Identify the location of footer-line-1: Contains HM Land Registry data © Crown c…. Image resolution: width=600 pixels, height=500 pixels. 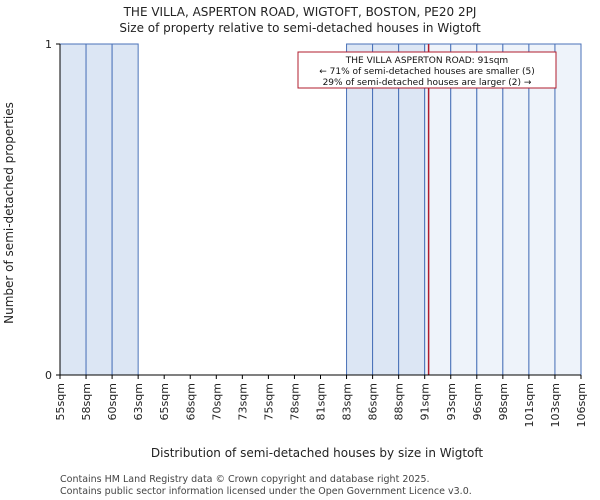
(245, 479).